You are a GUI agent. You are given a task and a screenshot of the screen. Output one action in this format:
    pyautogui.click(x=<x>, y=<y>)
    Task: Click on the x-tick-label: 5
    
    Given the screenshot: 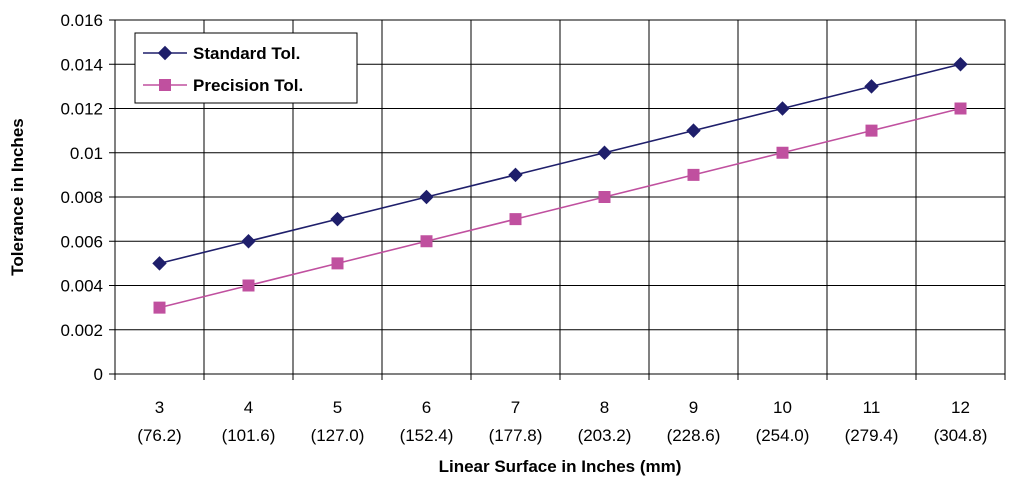 What is the action you would take?
    pyautogui.click(x=337, y=407)
    